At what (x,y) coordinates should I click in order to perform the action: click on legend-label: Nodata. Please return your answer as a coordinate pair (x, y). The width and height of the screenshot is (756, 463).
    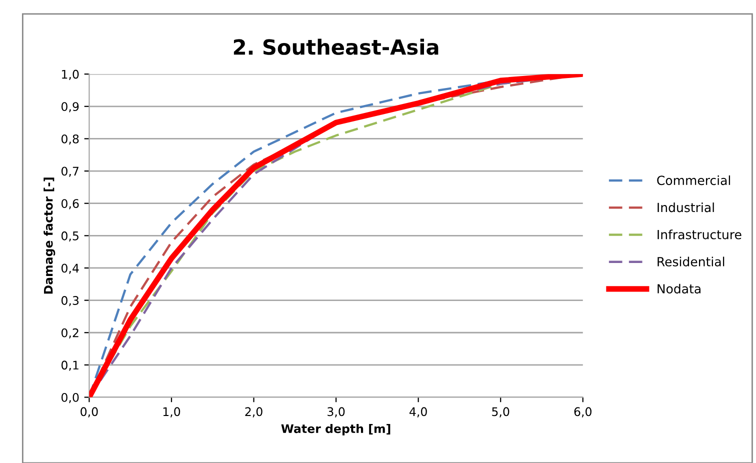
    Looking at the image, I should click on (679, 289).